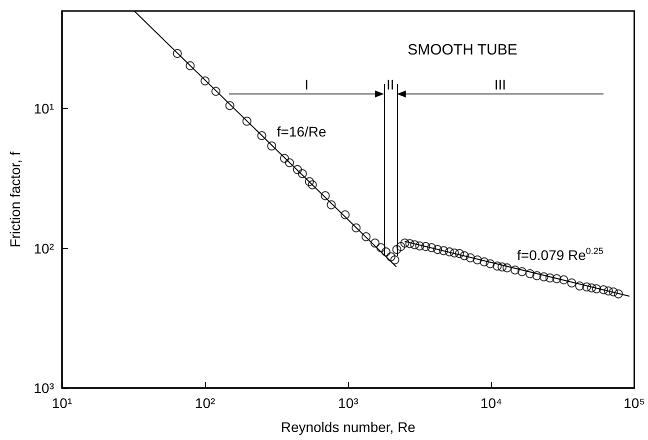  I want to click on x-tick-label: 10¹, so click(62, 403).